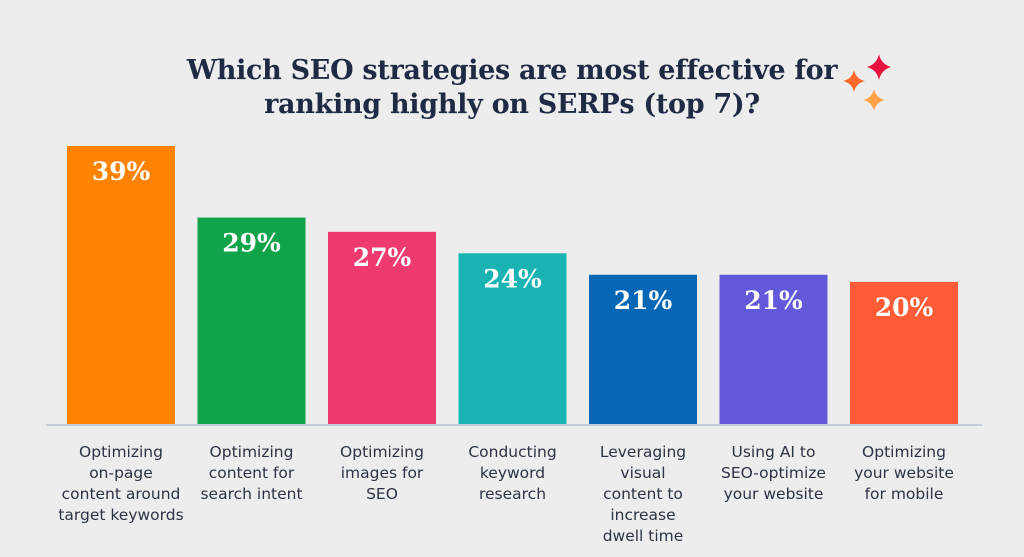 This screenshot has width=1024, height=557. I want to click on category-label-1-line-4: target keywords, so click(120, 515).